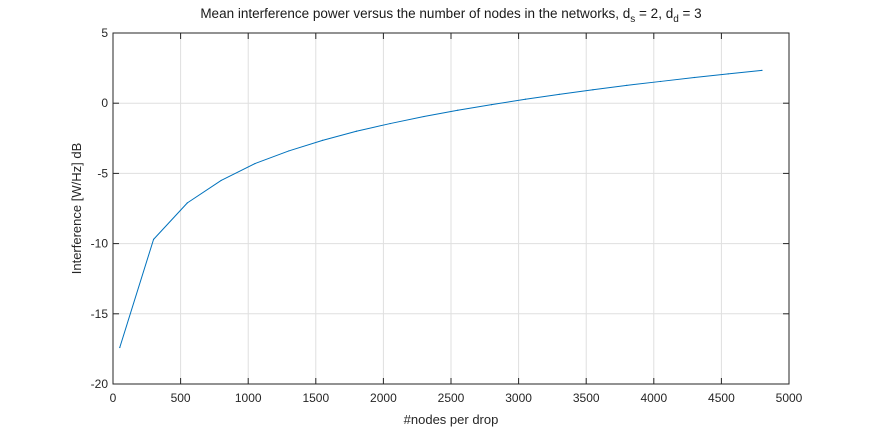  What do you see at coordinates (102, 173) in the screenshot?
I see `y-tick-label: -5` at bounding box center [102, 173].